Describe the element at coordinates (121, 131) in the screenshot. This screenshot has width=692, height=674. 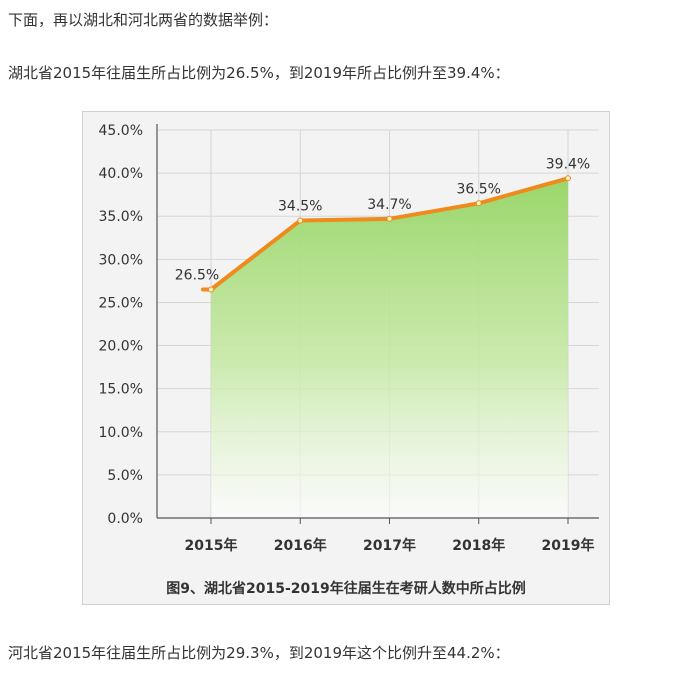
I see `y-tick-label: 45.0%` at that location.